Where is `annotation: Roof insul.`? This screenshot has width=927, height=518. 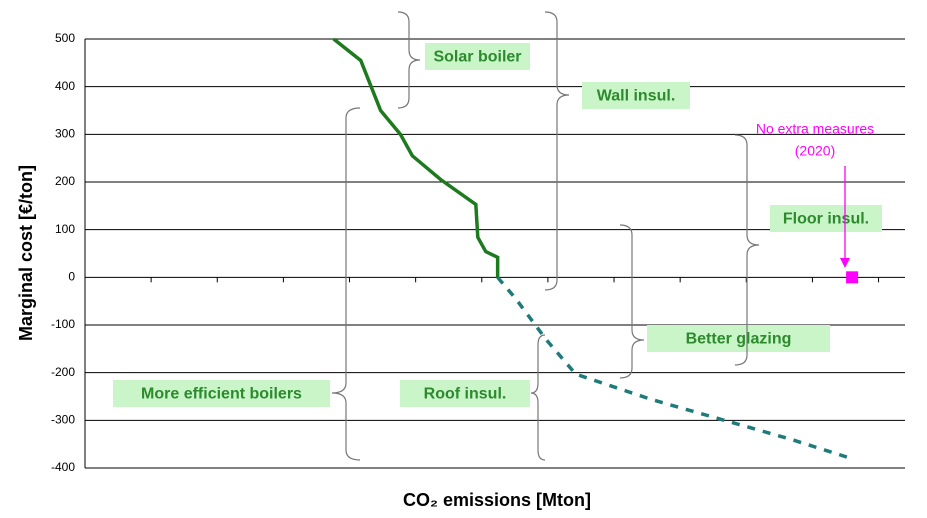 annotation: Roof insul. is located at coordinates (465, 394).